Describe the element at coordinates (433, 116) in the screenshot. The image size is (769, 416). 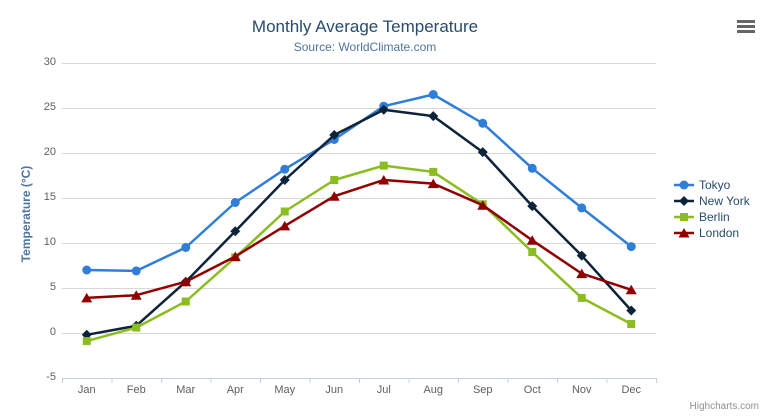
I see `point-new-york-aug` at that location.